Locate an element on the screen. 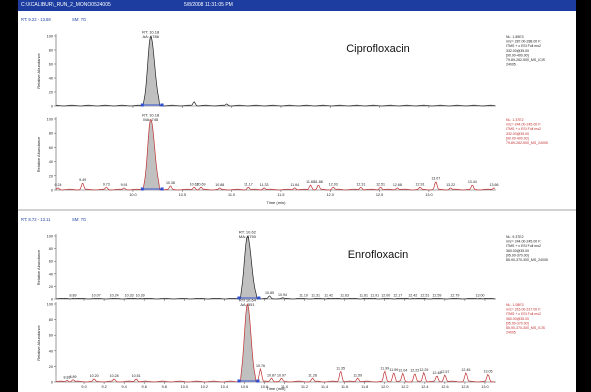  chart-2-panel-quant-minor-peak-label: 10.33 is located at coordinates (129, 296).